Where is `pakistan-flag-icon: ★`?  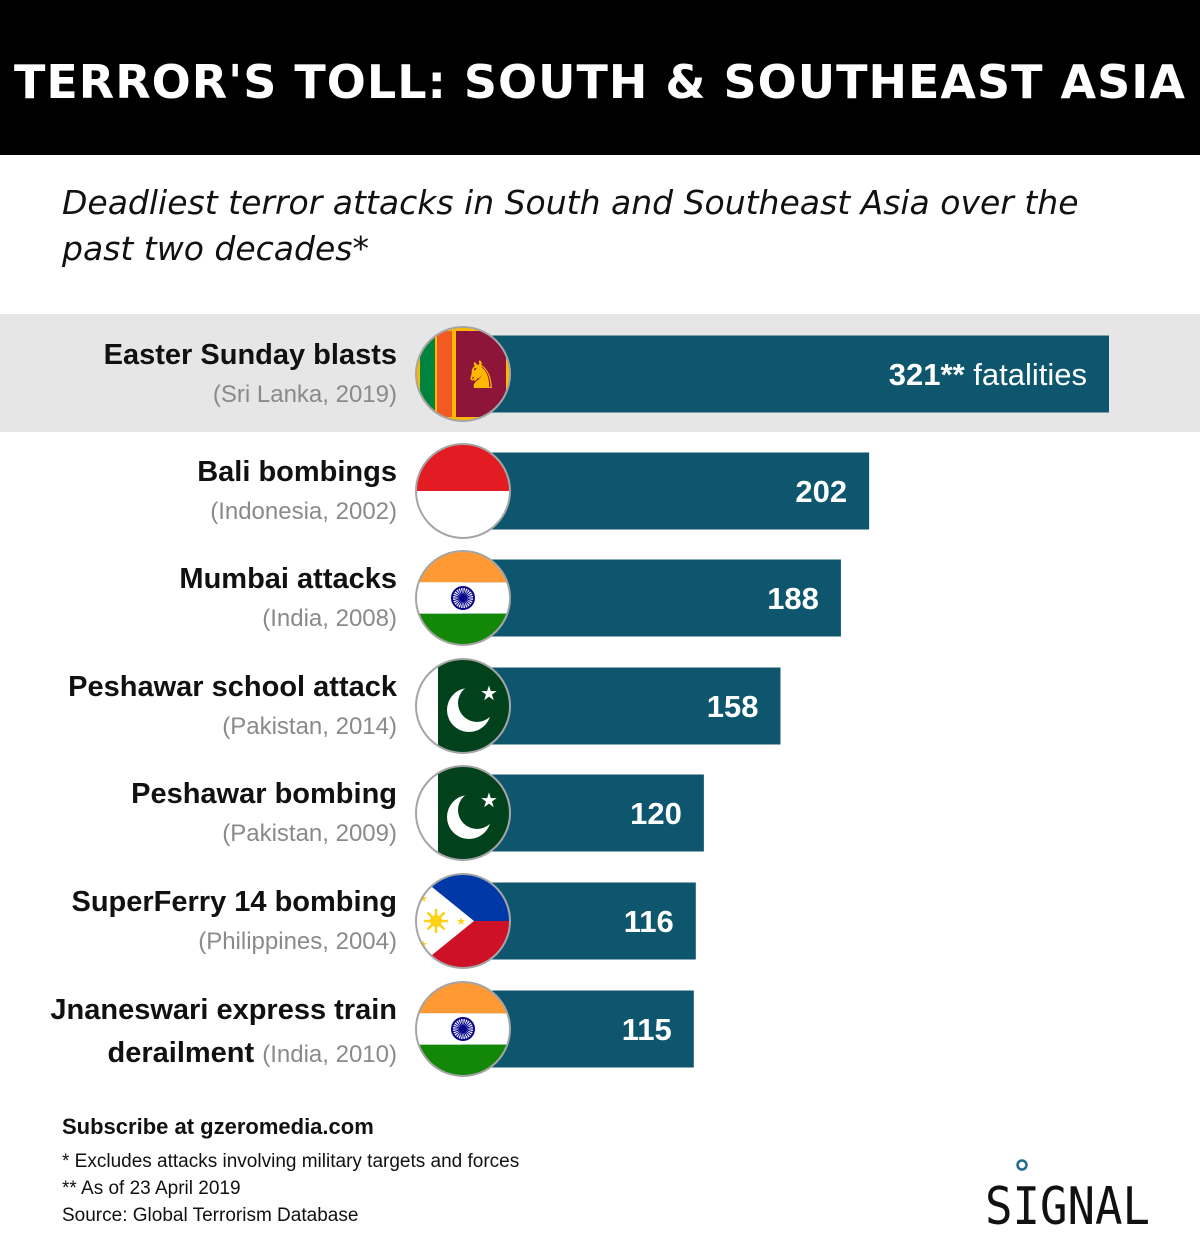 pakistan-flag-icon: ★ is located at coordinates (463, 813).